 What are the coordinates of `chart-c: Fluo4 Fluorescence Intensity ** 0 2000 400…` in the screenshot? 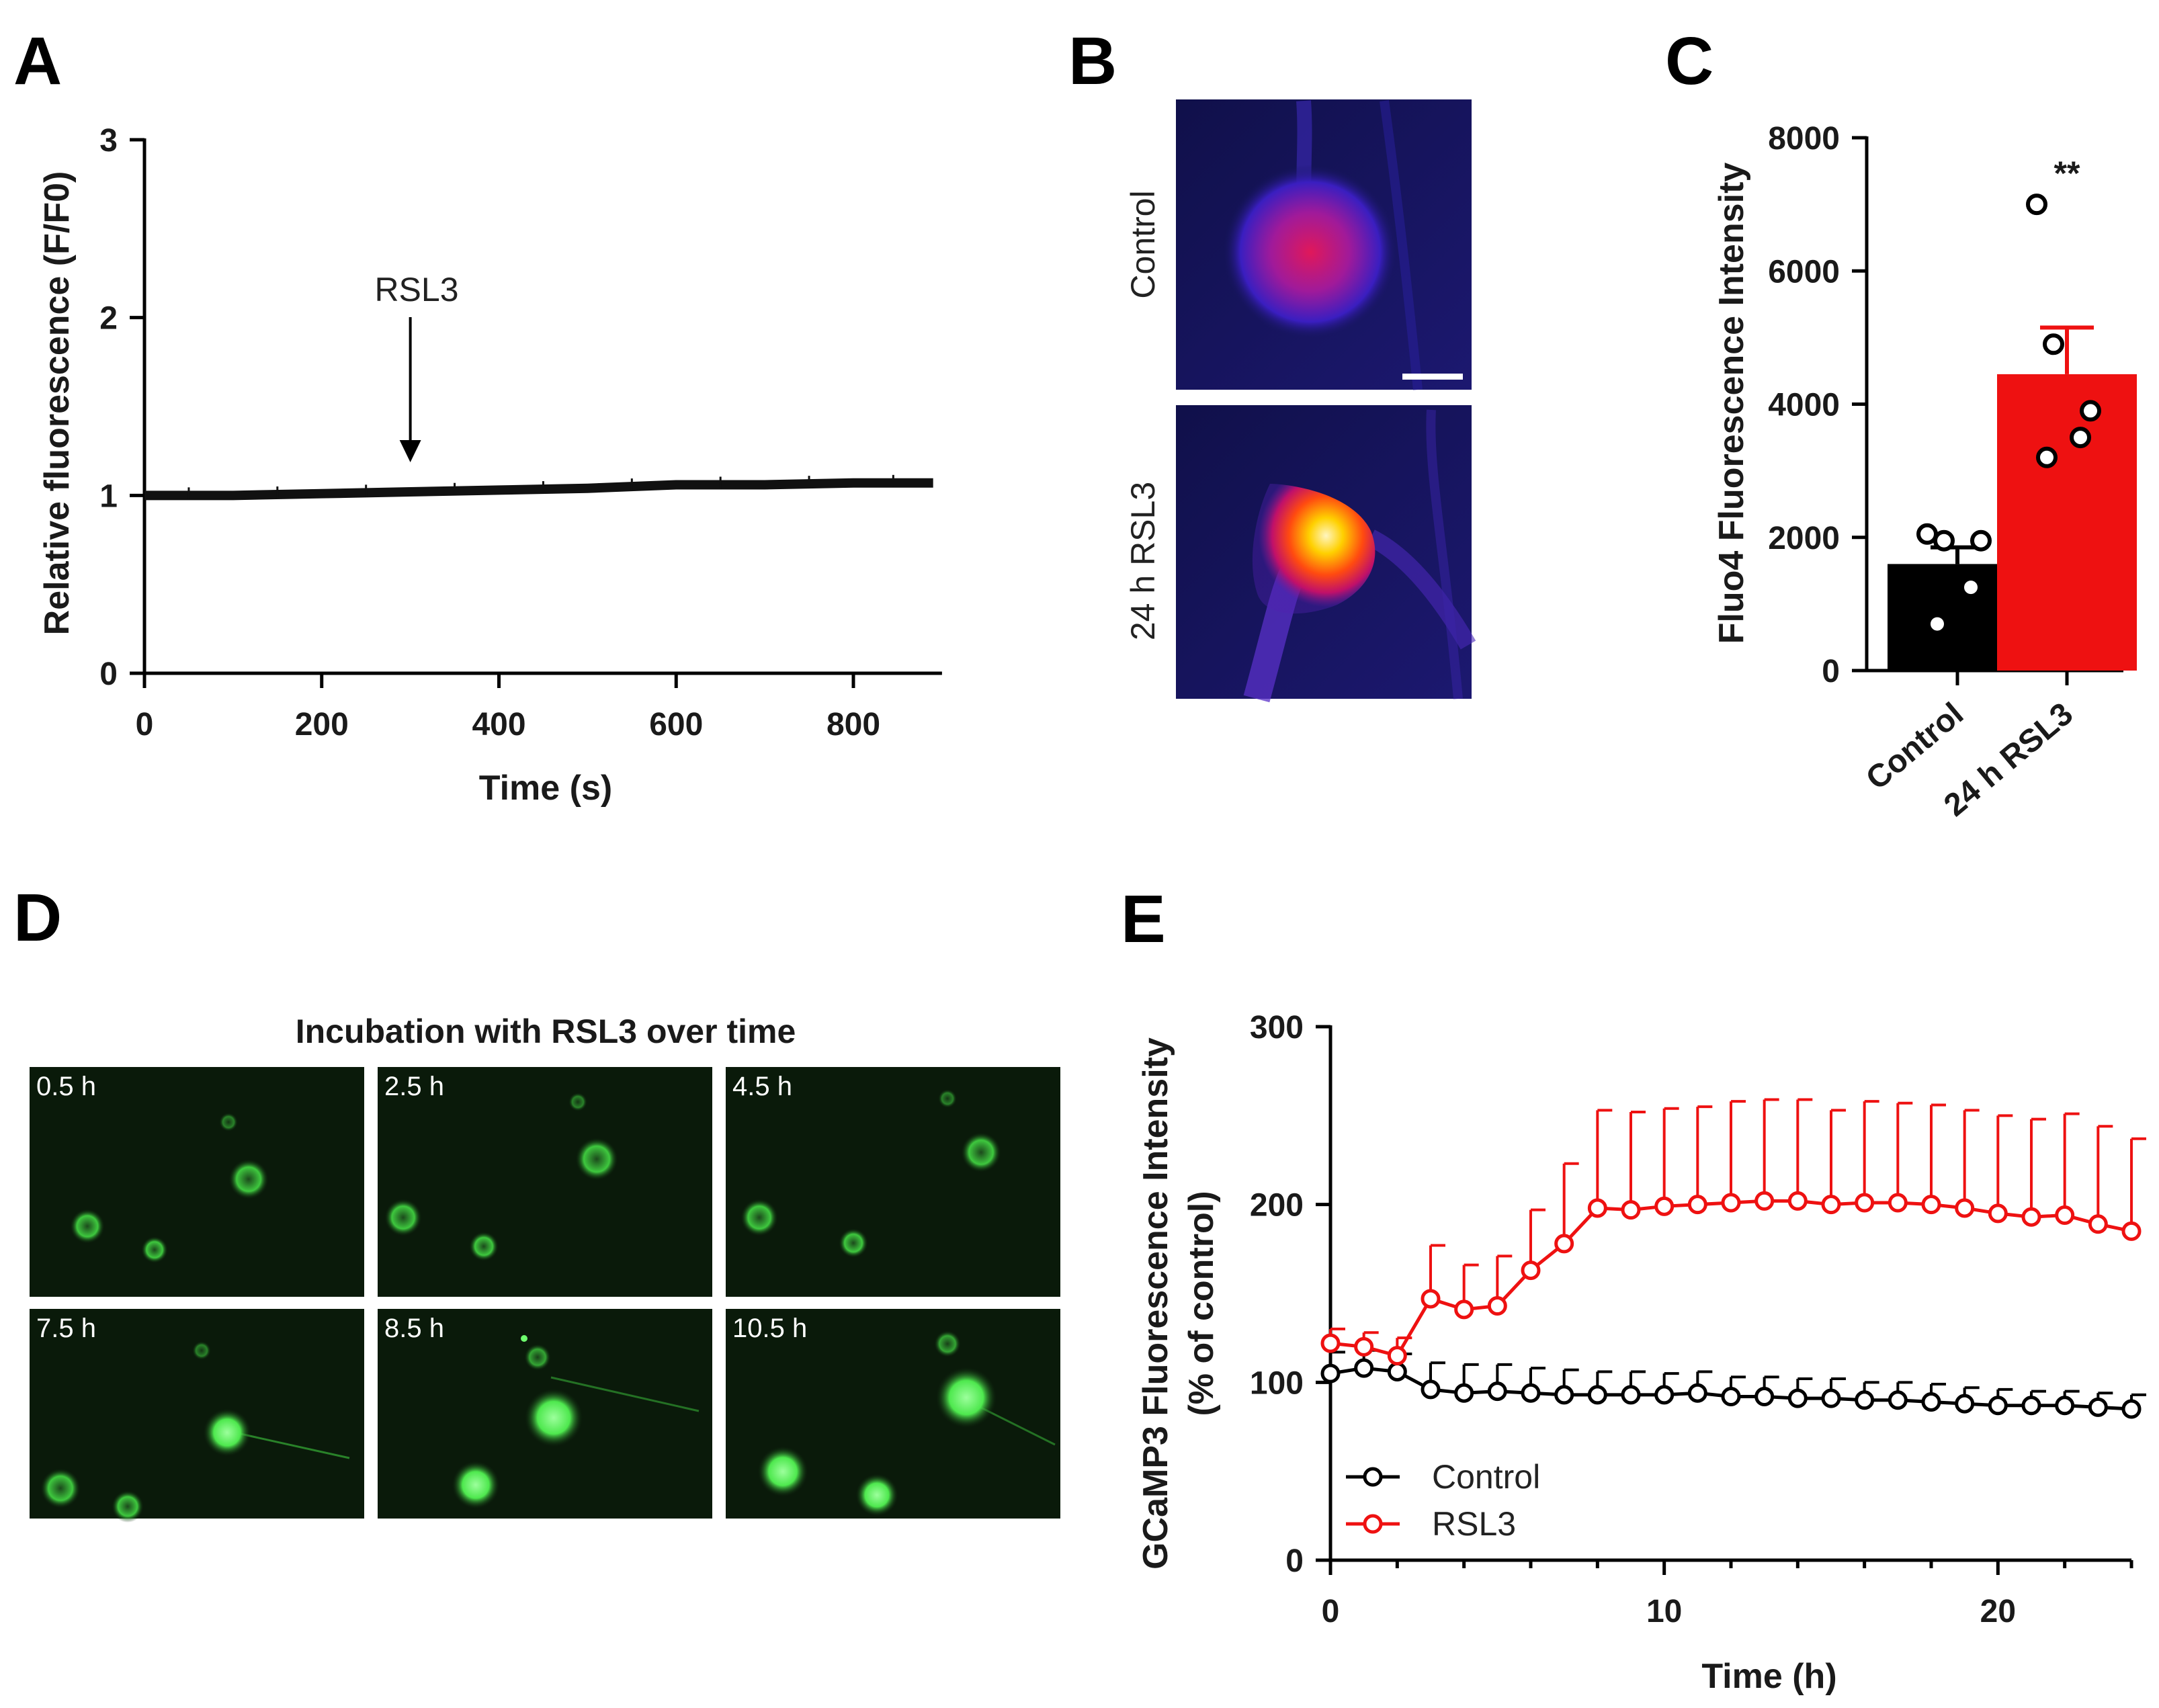 It's located at (1924, 472).